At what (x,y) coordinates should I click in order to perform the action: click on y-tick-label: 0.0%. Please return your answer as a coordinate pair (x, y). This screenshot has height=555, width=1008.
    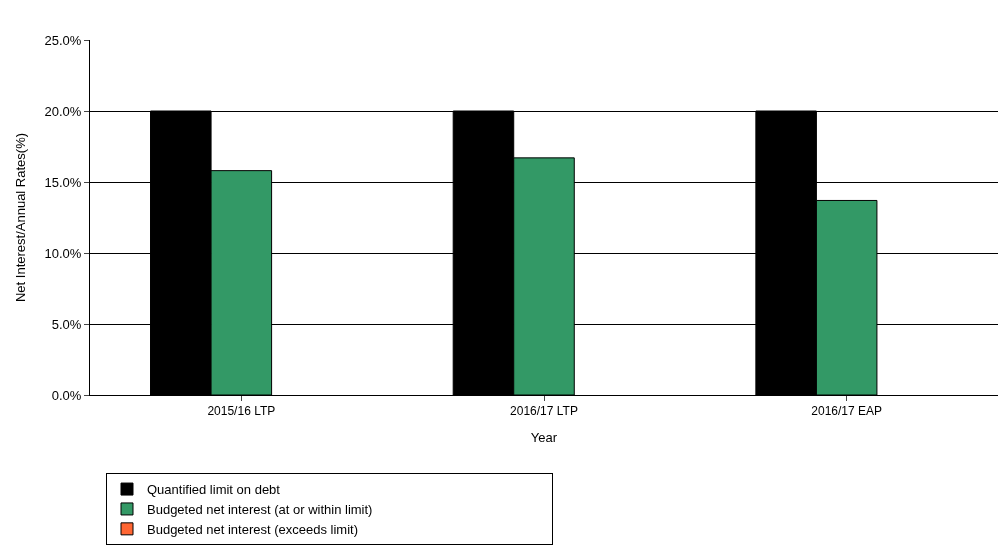
    Looking at the image, I should click on (66, 395).